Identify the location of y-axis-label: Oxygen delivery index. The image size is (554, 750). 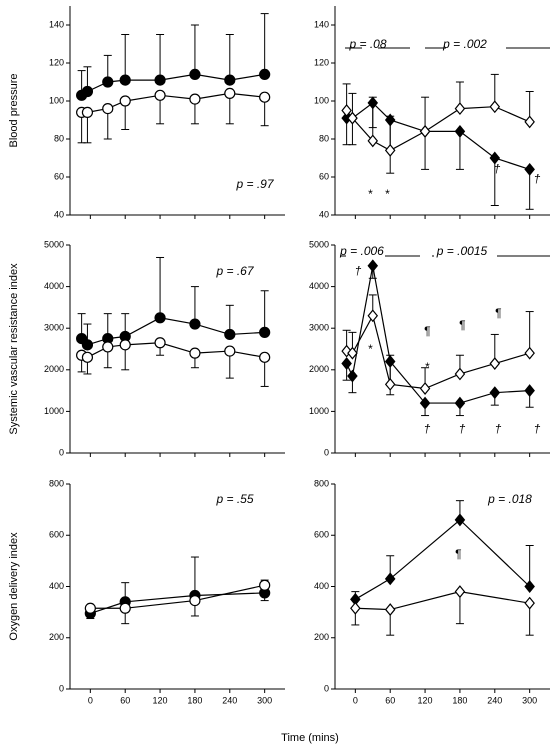
(14, 586).